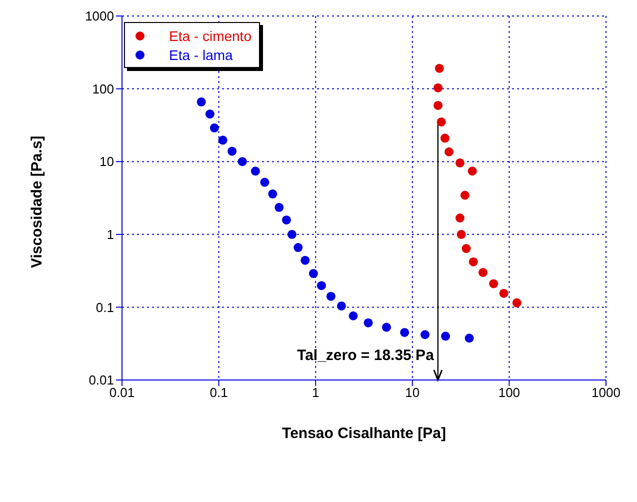 This screenshot has width=637, height=502. What do you see at coordinates (99, 16) in the screenshot?
I see `y-tick-label: 1000` at bounding box center [99, 16].